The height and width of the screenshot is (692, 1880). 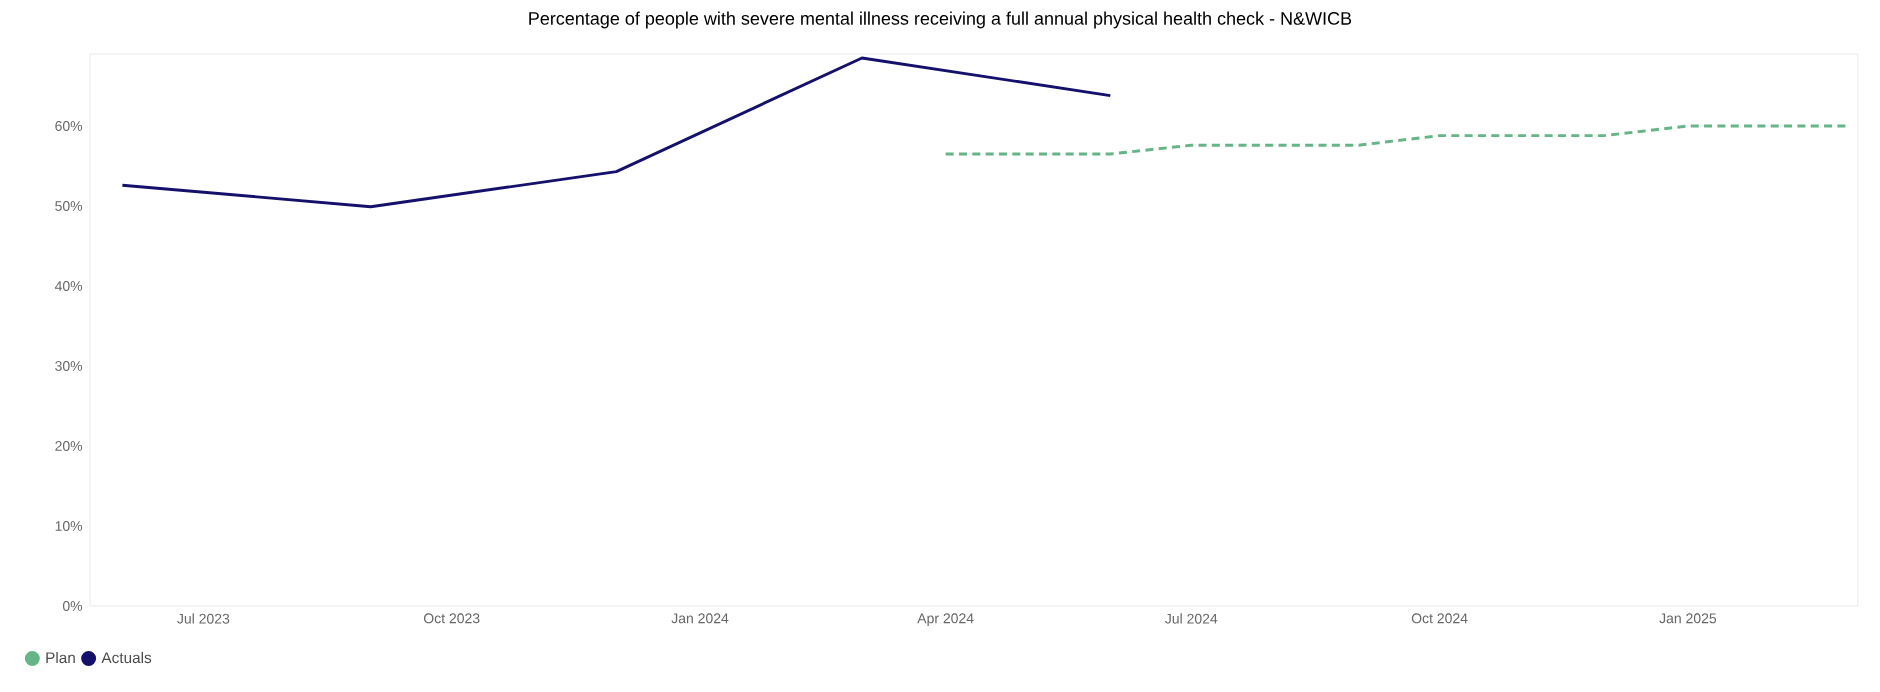 I want to click on y-tick-label: 50%, so click(x=69, y=206).